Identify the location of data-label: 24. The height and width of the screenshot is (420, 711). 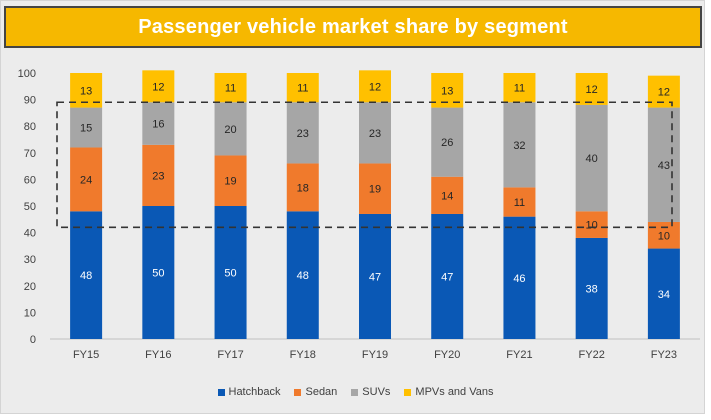
(86, 180).